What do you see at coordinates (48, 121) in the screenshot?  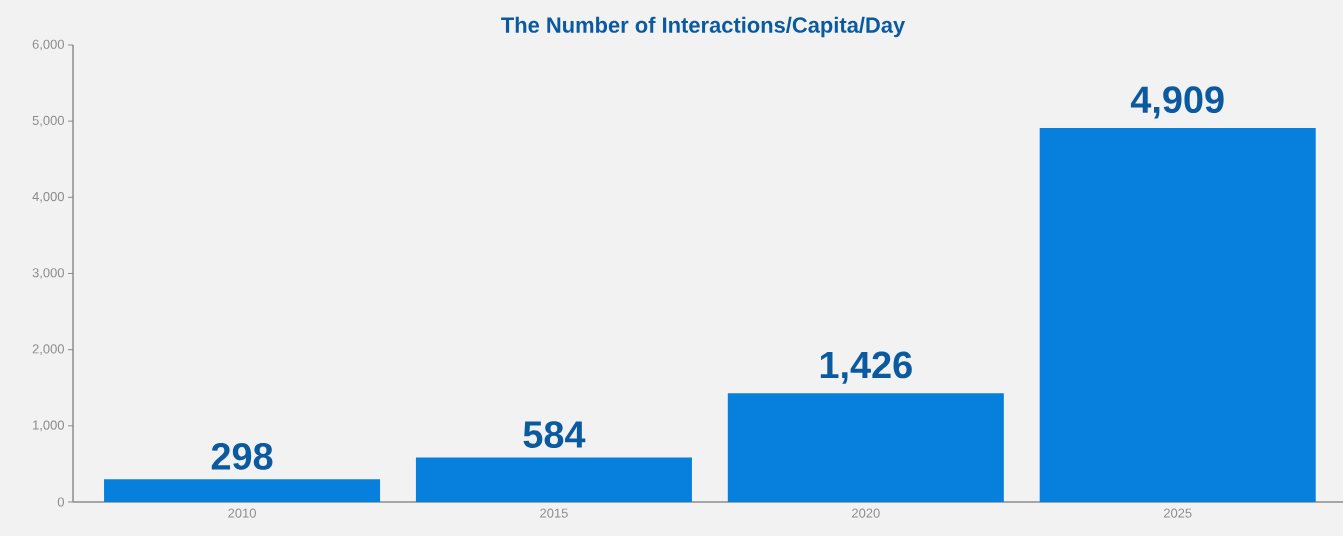 I see `y-tick-label: 5,000` at bounding box center [48, 121].